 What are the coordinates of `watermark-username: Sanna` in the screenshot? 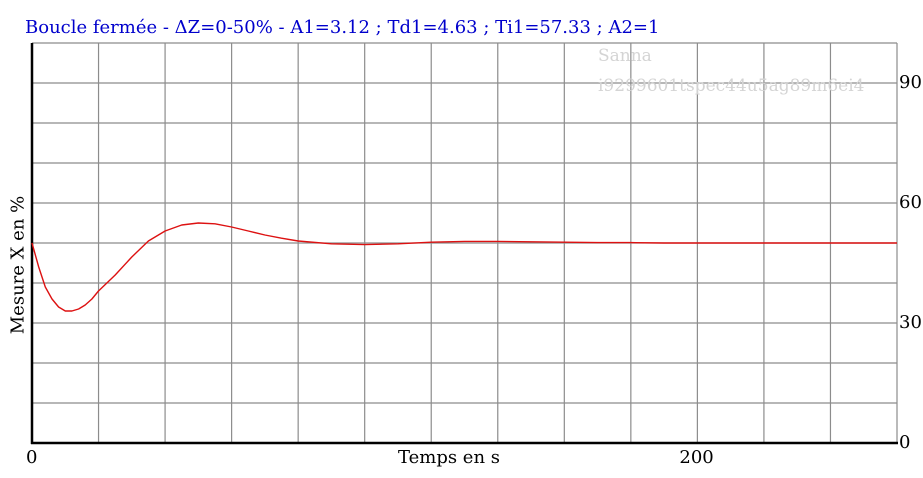 It's located at (625, 56).